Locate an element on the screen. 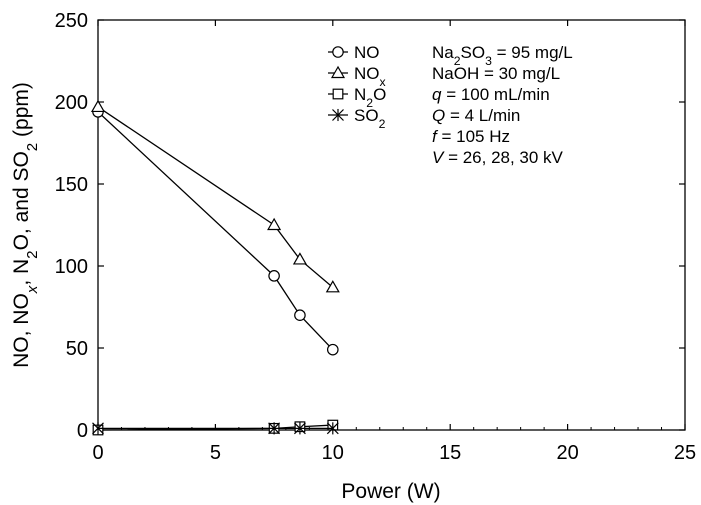  x-tick-label: 5 is located at coordinates (215, 453).